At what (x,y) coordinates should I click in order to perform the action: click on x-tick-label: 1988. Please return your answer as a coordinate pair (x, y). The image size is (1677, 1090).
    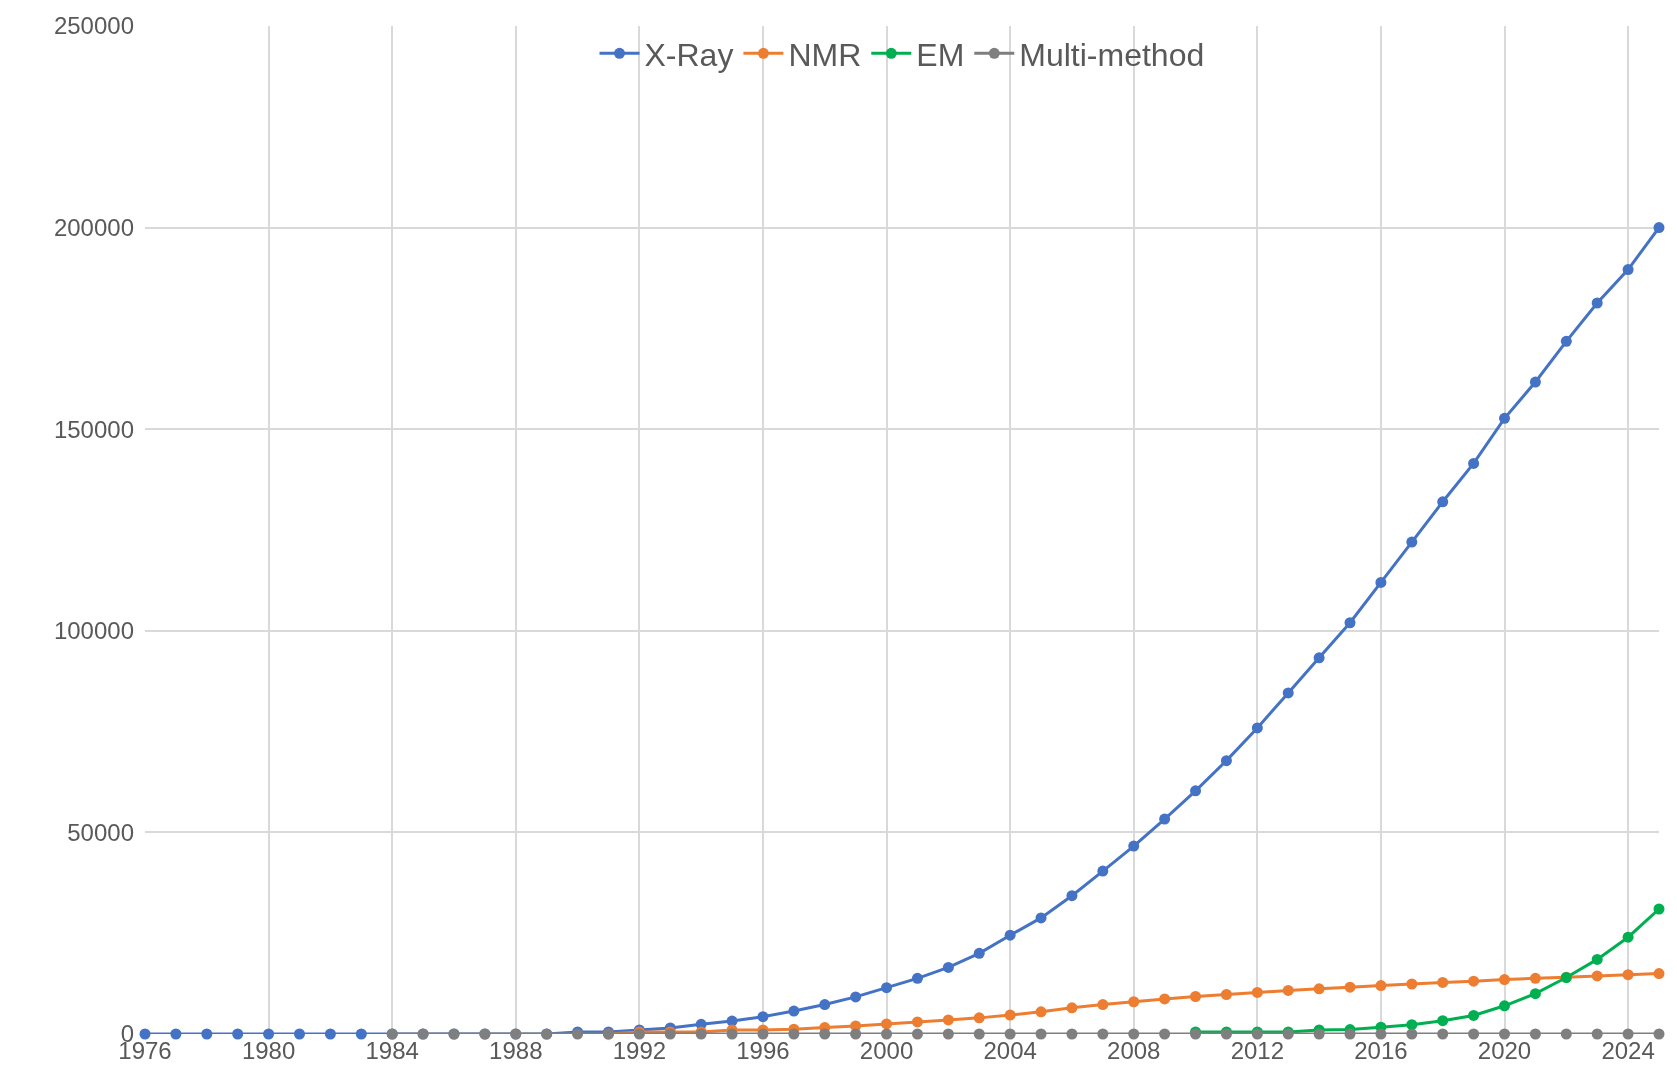
    Looking at the image, I should click on (516, 1050).